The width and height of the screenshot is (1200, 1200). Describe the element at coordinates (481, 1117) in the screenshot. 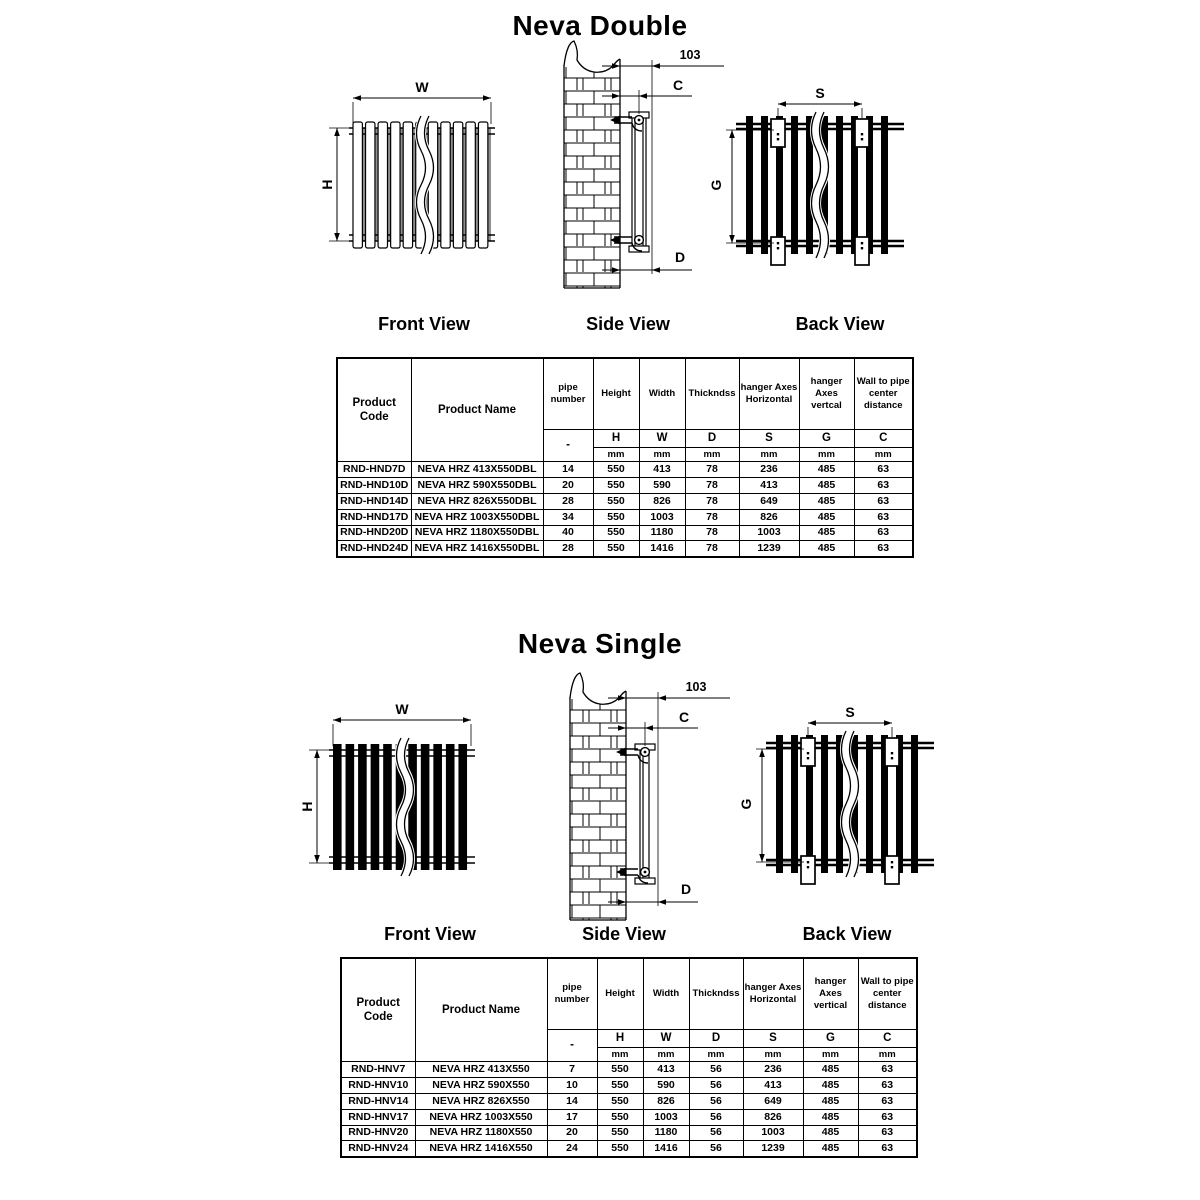

I see `table-cell: NEVA HRZ 1003X550` at that location.